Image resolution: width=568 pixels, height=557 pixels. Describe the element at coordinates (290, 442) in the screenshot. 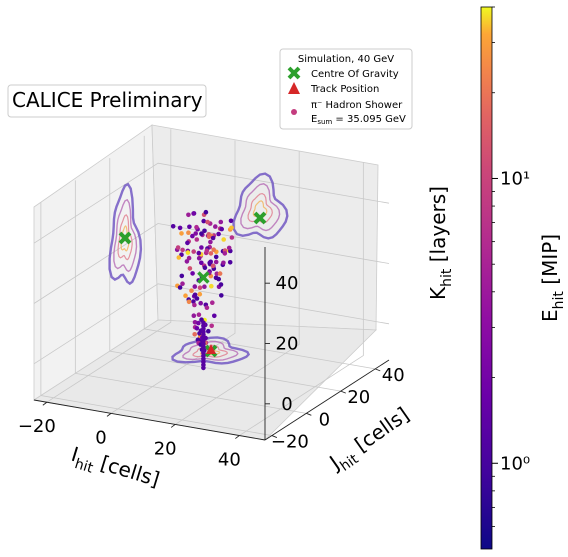

I see `y-tick-label: −20` at that location.